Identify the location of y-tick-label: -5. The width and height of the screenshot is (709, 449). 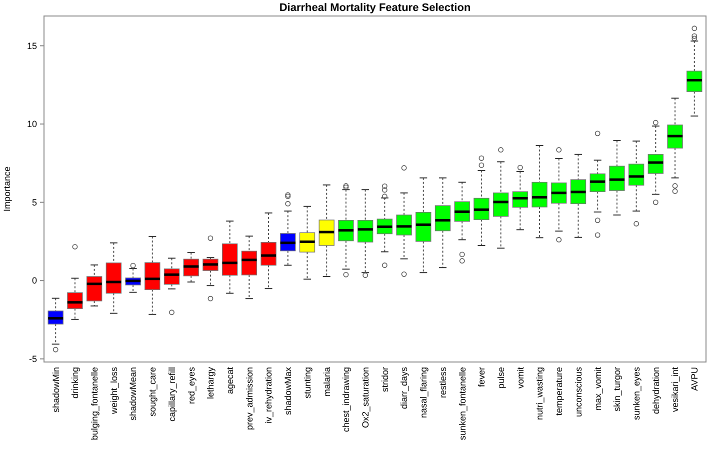
(32, 359).